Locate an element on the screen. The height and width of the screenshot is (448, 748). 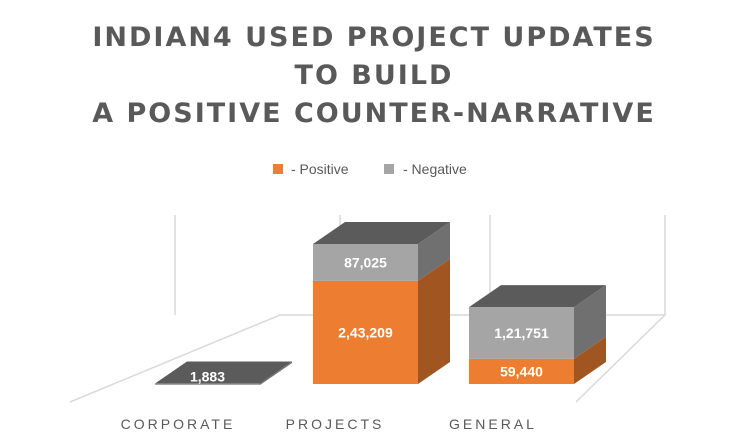
chart-title-line-2: TO BUILD is located at coordinates (374, 75).